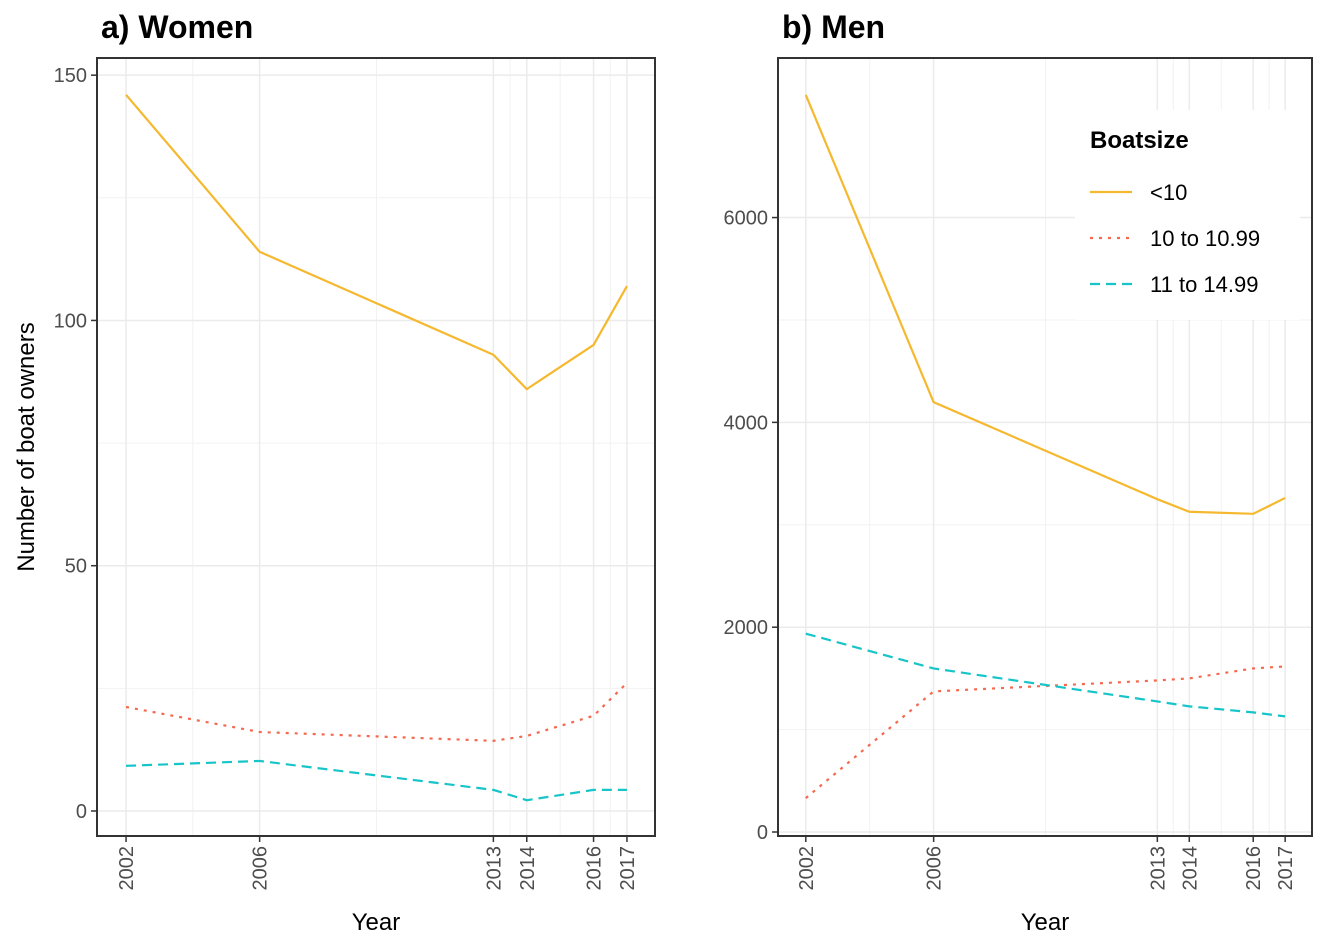 The height and width of the screenshot is (938, 1325). I want to click on y-tick-label: 150, so click(70, 76).